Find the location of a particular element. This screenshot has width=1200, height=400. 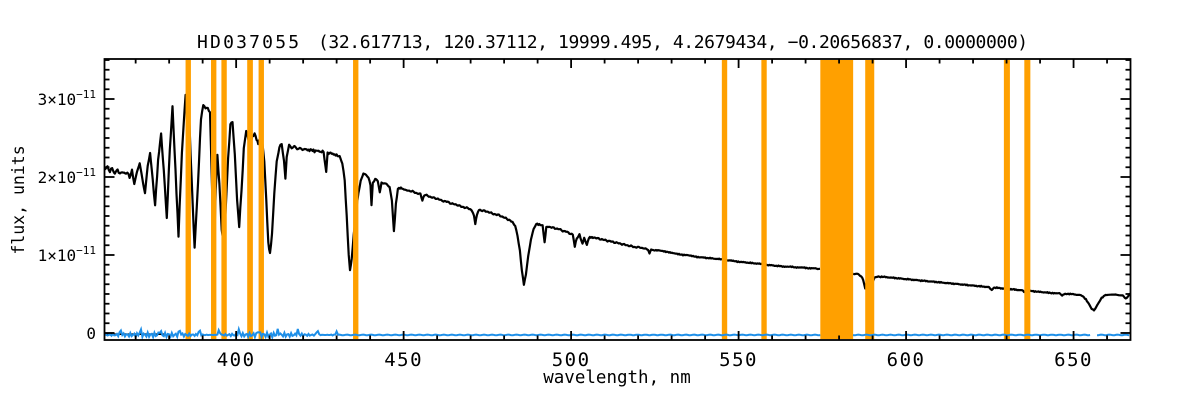

x-tick-label: 650 is located at coordinates (1073, 360).